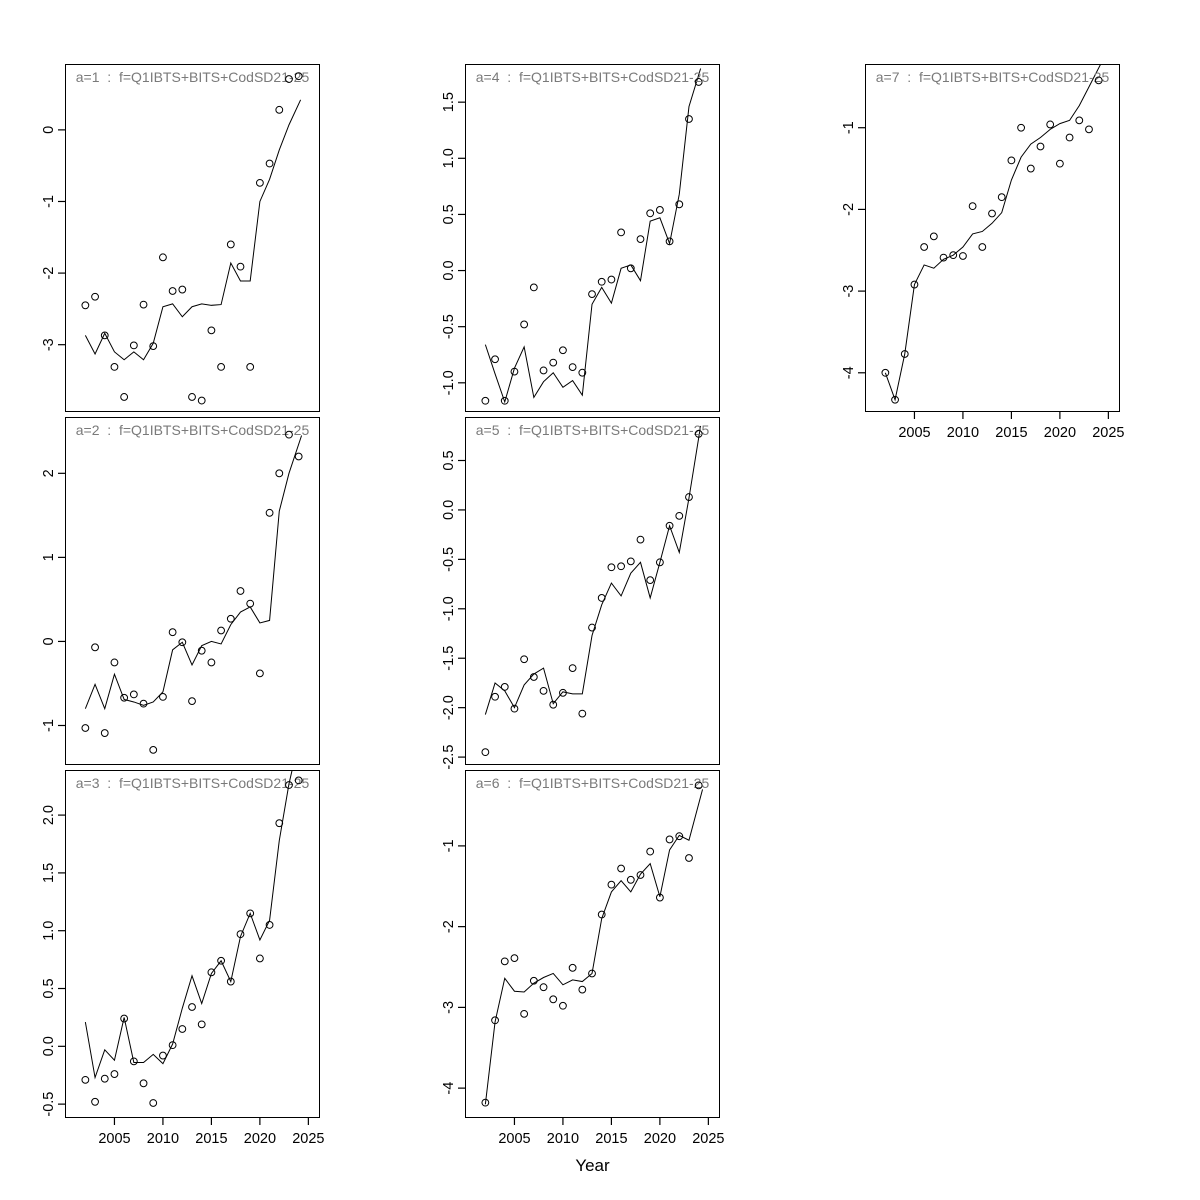 This screenshot has width=1200, height=1200. Describe the element at coordinates (49, 557) in the screenshot. I see `y-tick-label: 1` at that location.